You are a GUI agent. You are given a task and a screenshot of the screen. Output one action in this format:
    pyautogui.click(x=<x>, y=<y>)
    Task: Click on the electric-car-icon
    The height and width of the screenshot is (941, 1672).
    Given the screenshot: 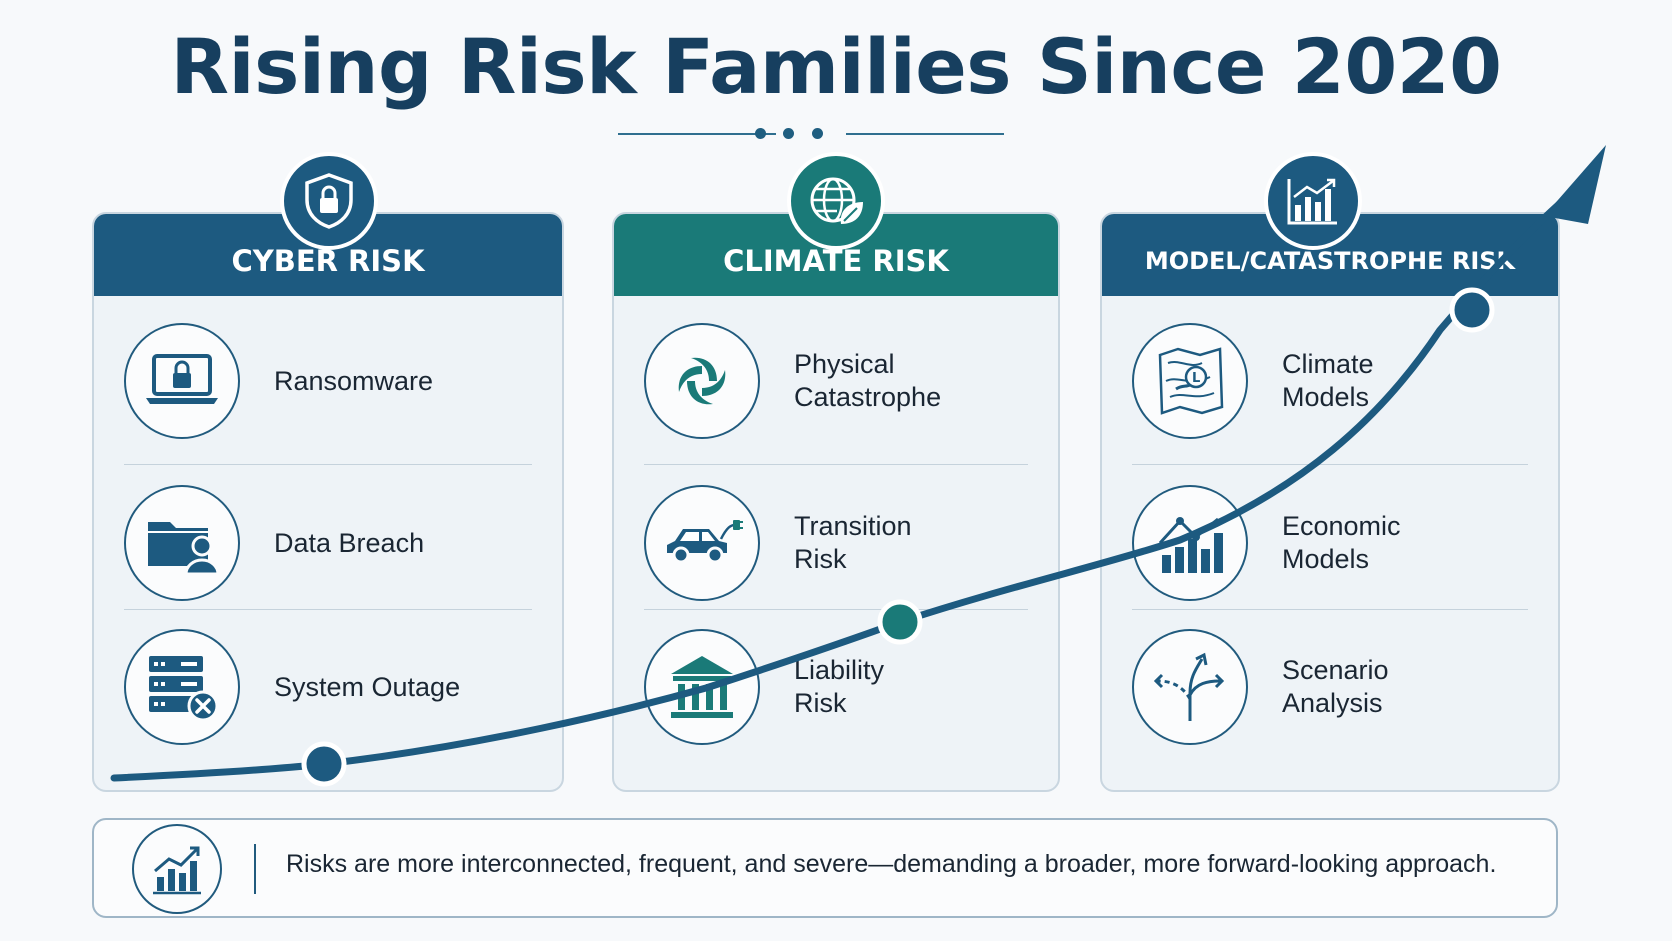 What is the action you would take?
    pyautogui.click(x=702, y=543)
    